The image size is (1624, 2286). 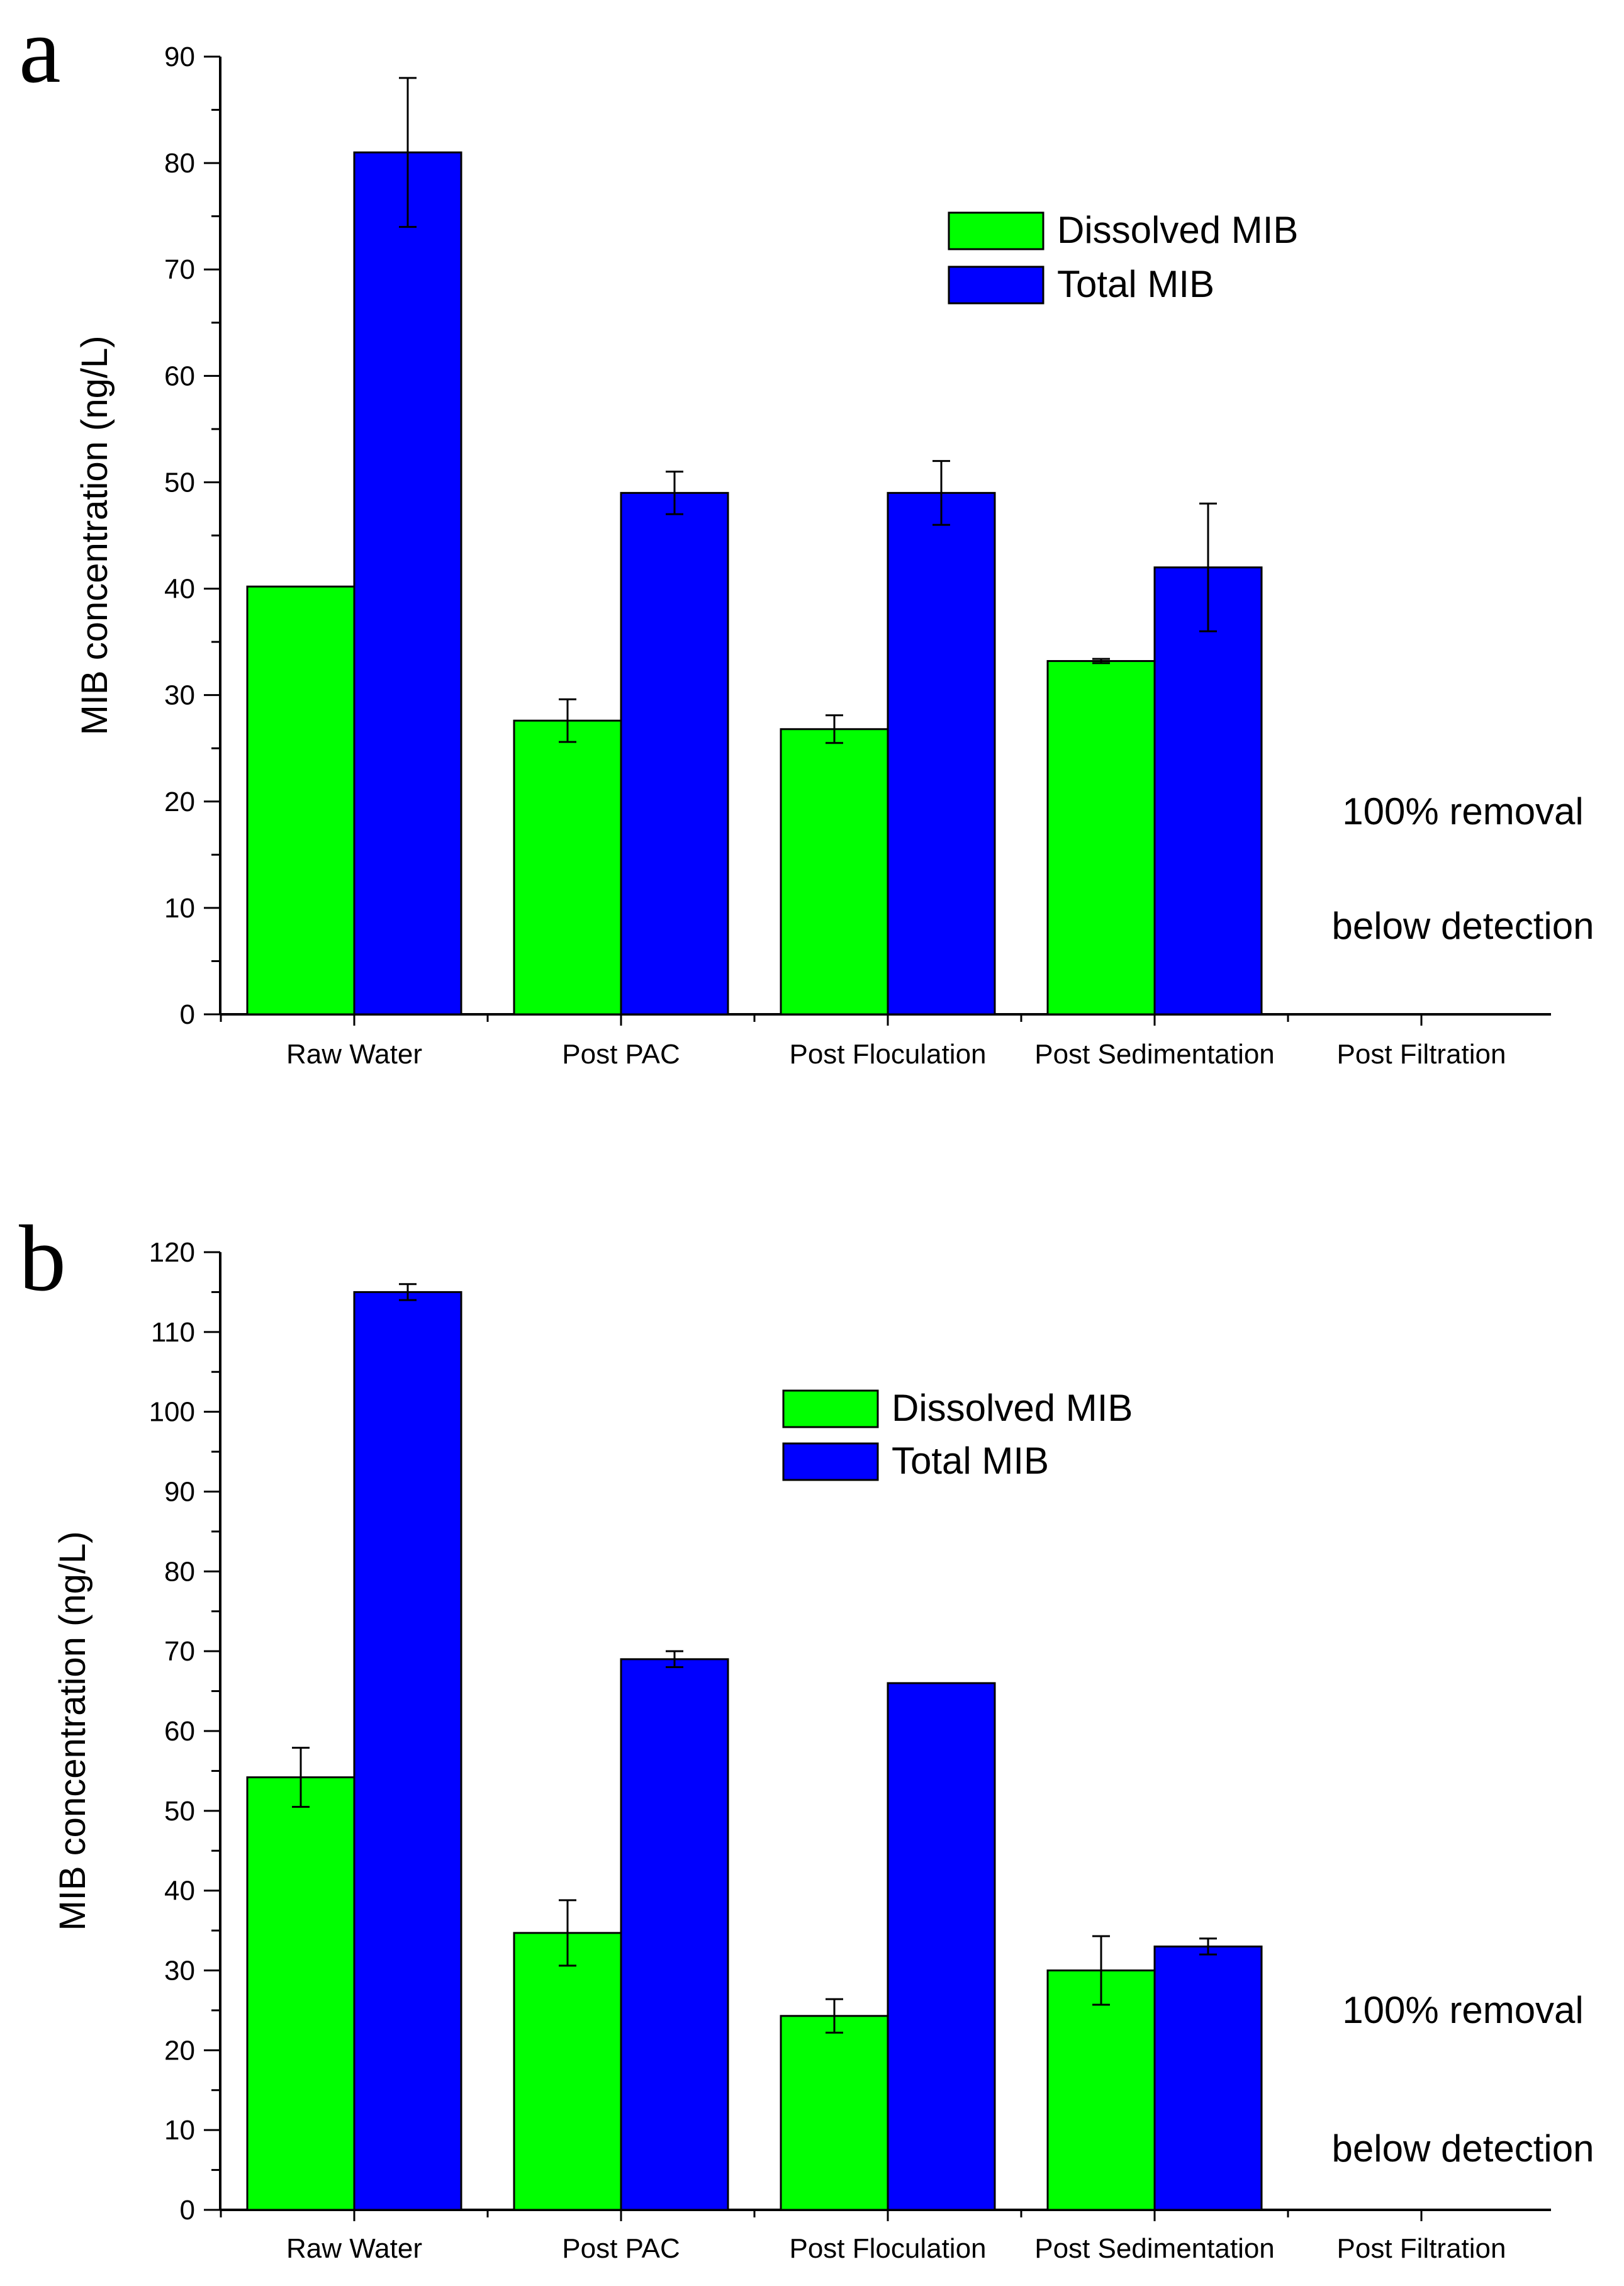 I want to click on y-tick-label: 110, so click(x=173, y=1333).